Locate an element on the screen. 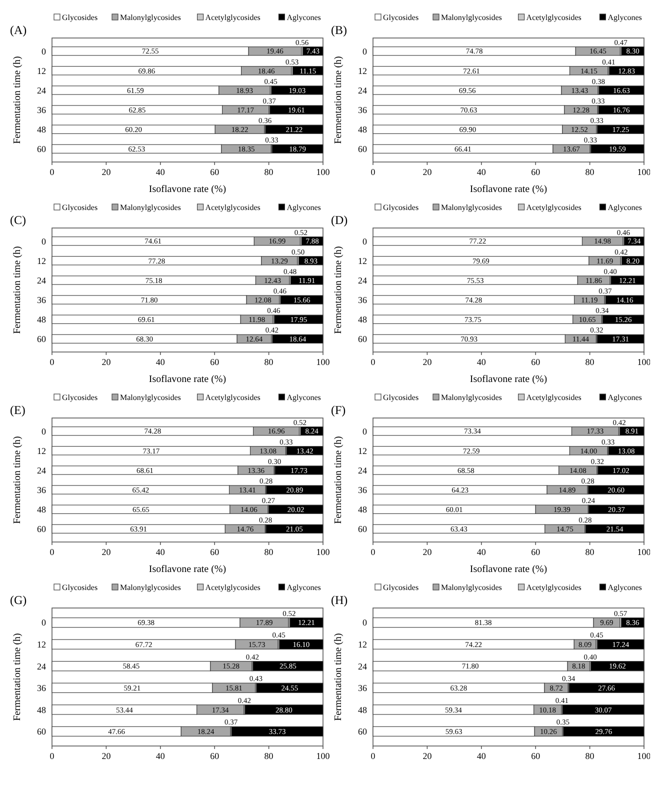 The width and height of the screenshot is (658, 785). chart-title: (D) is located at coordinates (339, 220).